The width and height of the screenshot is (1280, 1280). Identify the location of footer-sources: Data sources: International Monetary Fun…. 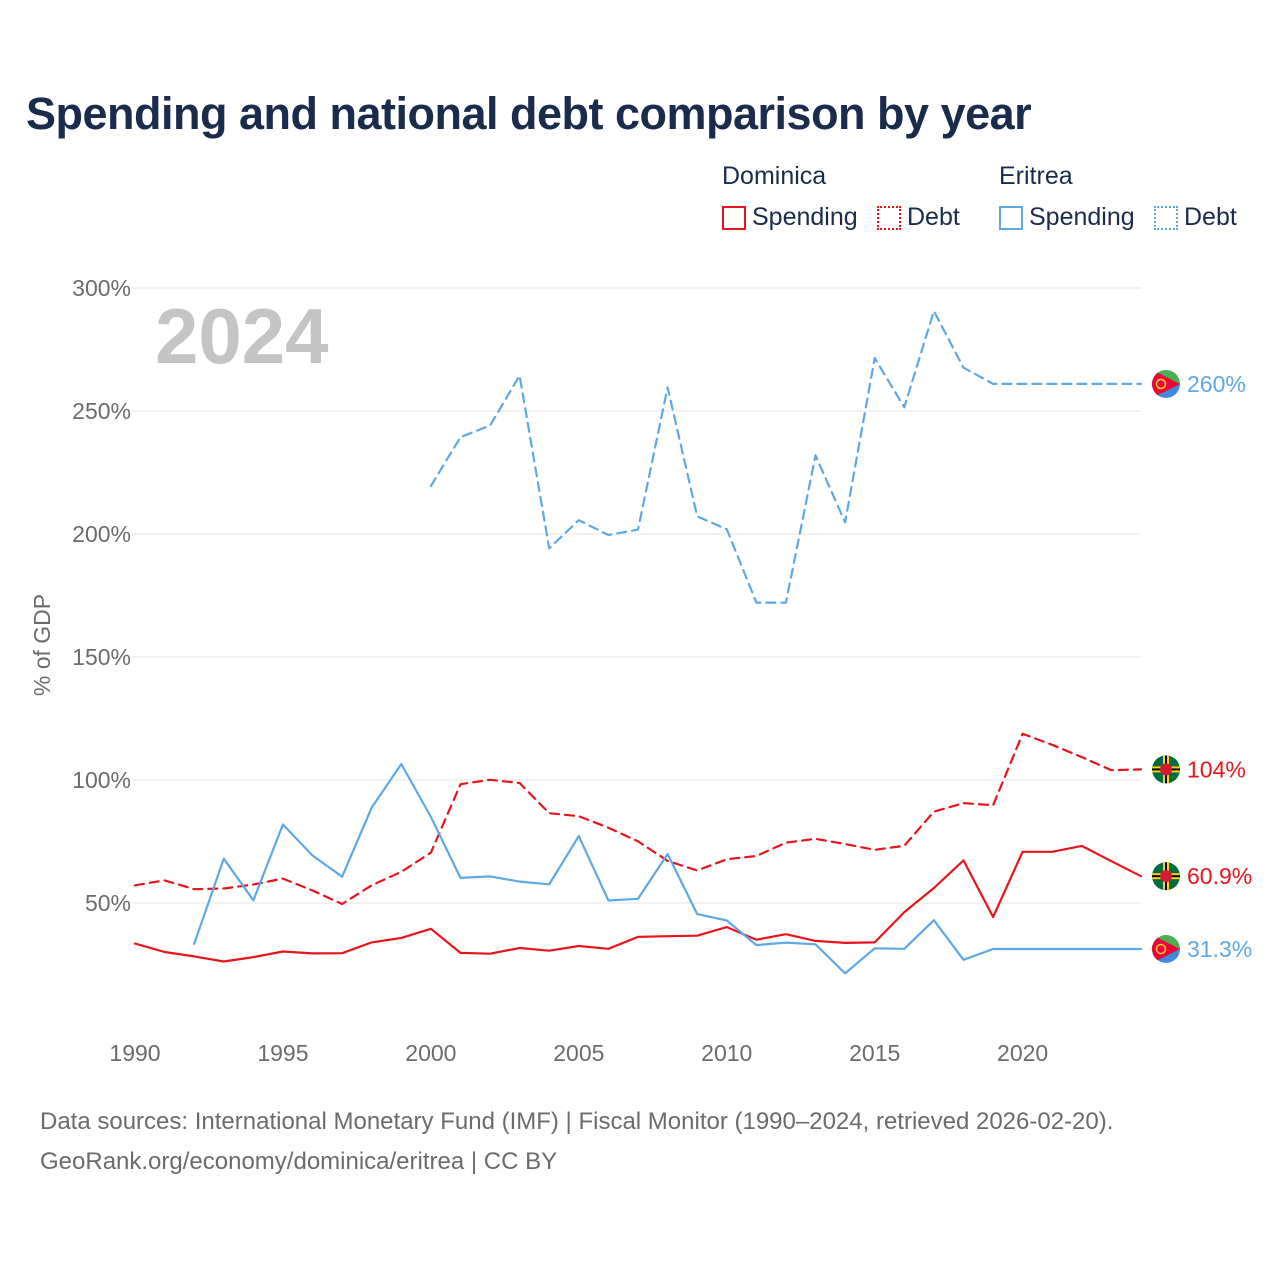
(577, 1121).